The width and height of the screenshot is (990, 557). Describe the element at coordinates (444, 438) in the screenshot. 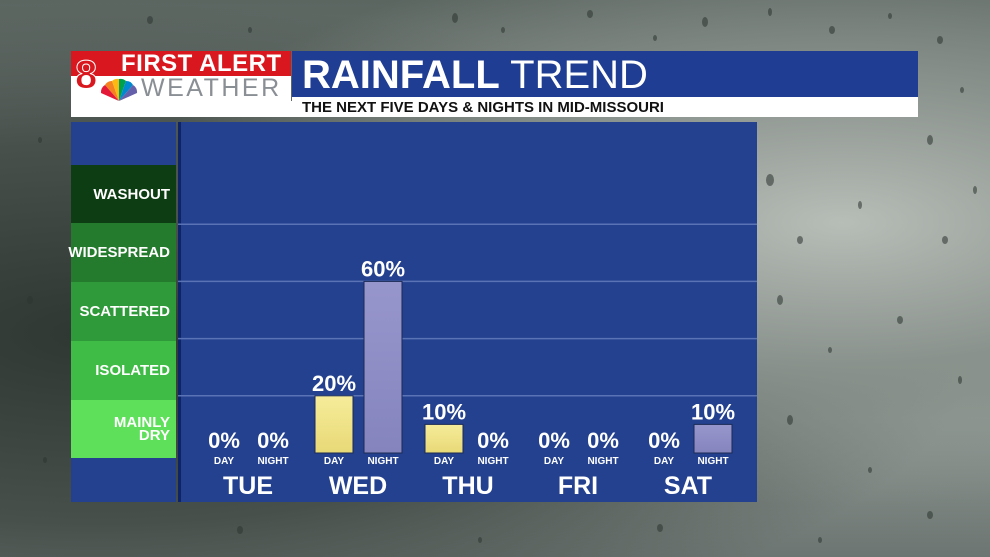

I see `bar-thu-day` at that location.